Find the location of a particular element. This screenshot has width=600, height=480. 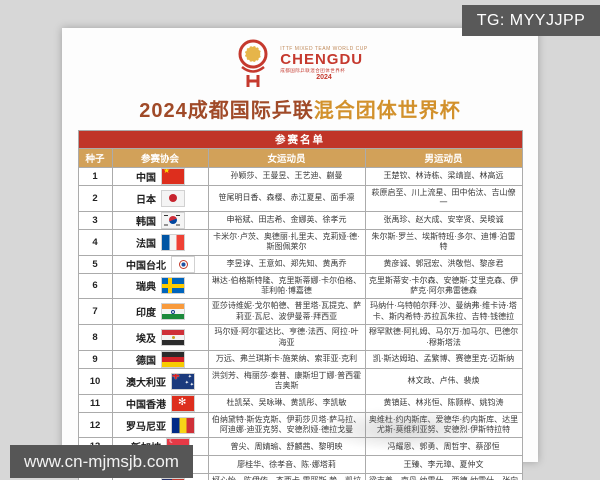

women-cell: 柯心怡、陈伊依、杰西卡·雷耶斯·赖、凯拉·古德温 is located at coordinates (286, 476).